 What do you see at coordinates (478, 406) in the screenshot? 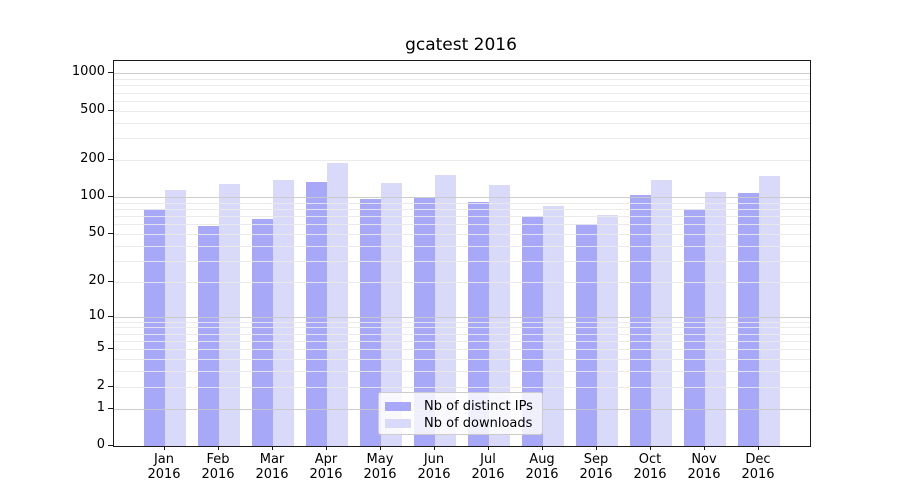
I see `legend-label-distinct-ips: Nb of distinct IPs` at bounding box center [478, 406].